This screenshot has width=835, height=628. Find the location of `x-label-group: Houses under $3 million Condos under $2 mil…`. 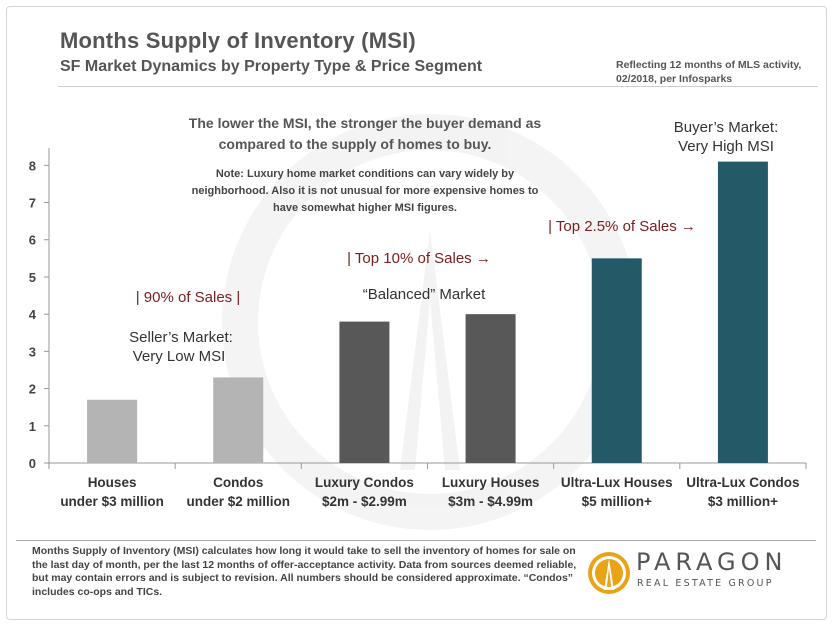

x-label-group: Houses under $3 million Condos under $2 mil… is located at coordinates (429, 492).